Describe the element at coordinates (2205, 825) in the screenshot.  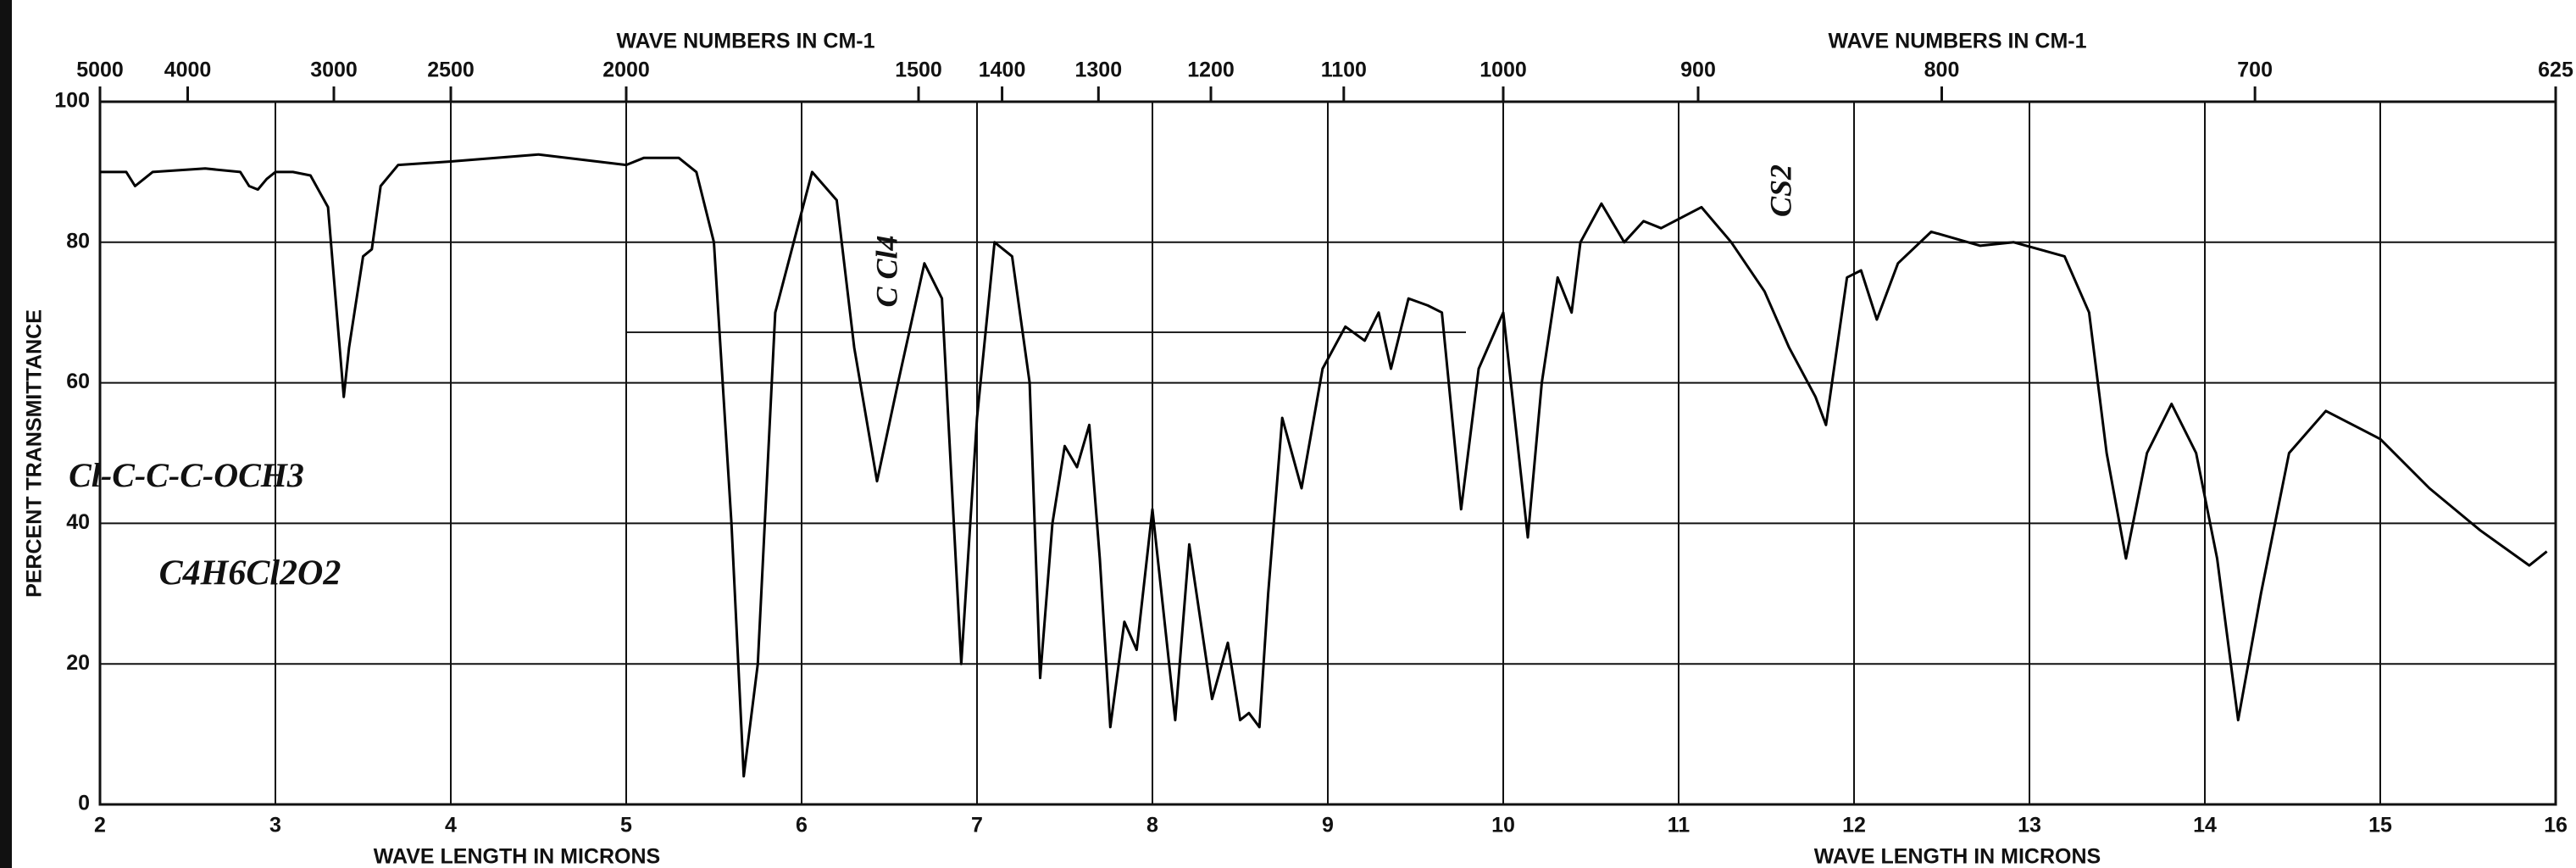
I see `x-tick-label: 14` at that location.